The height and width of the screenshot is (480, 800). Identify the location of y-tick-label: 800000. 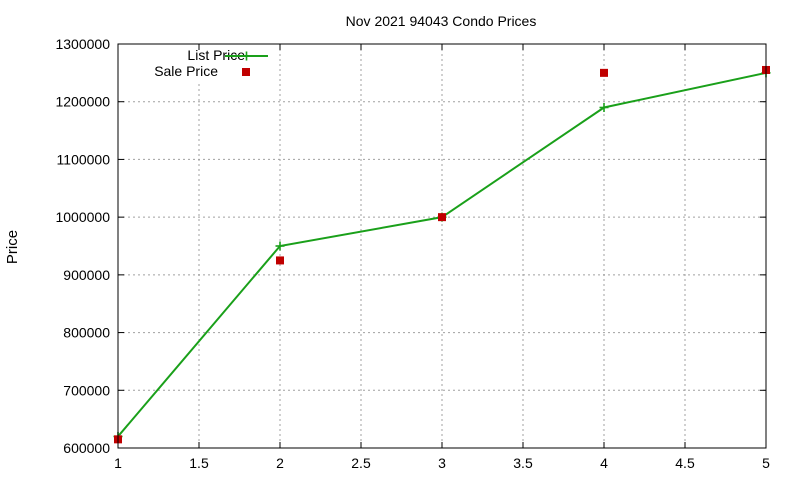
(86, 333).